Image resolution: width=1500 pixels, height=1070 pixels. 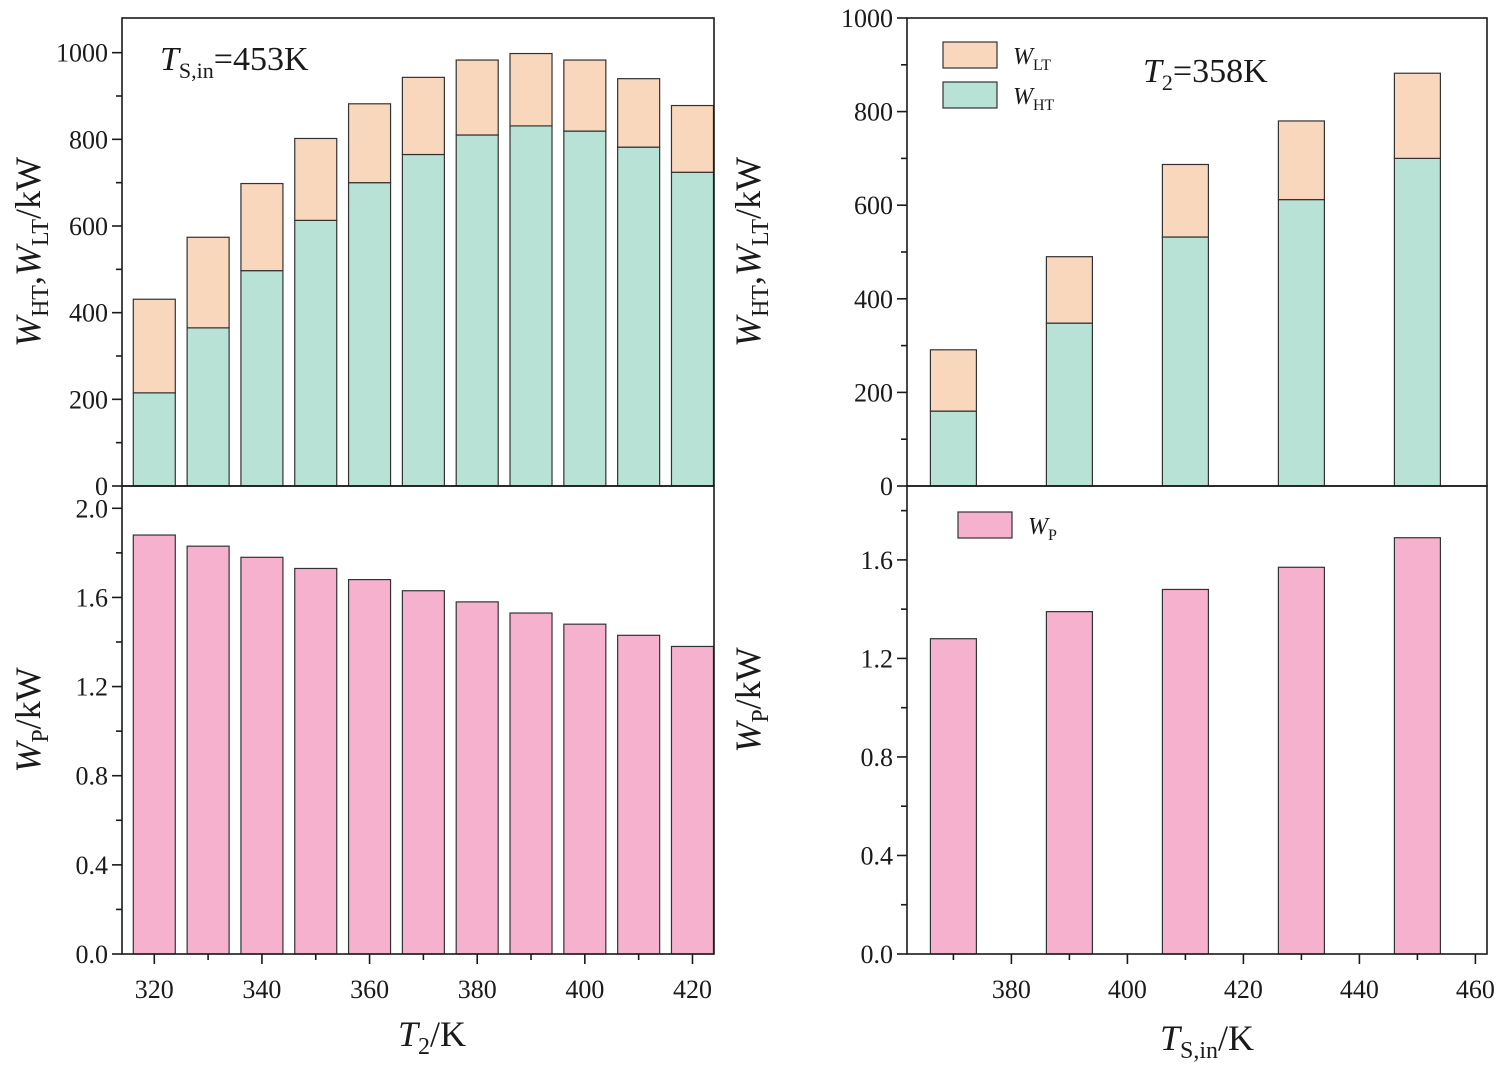 I want to click on y-tick-label: 1.6, so click(x=877, y=560).